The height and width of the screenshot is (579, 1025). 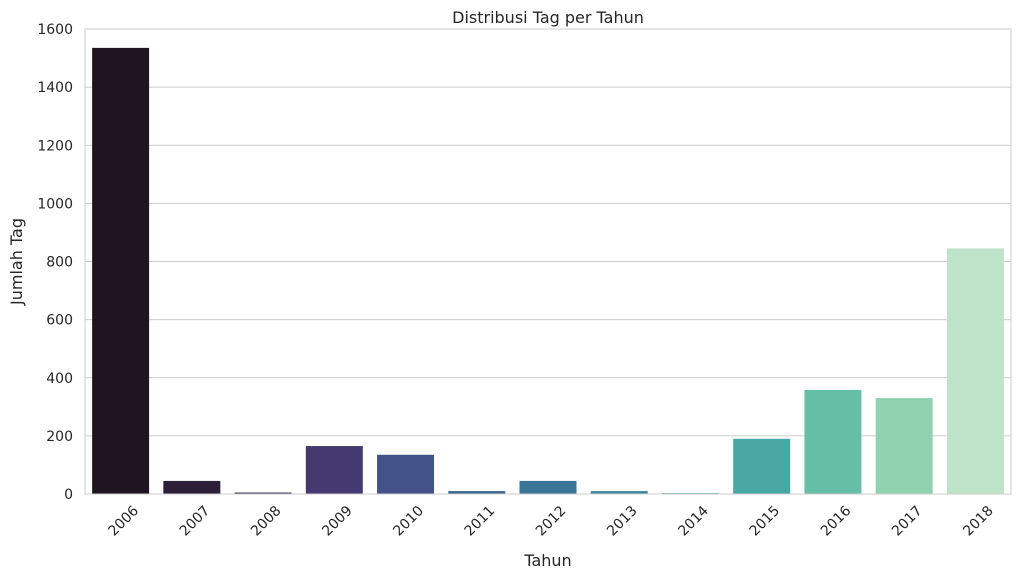 What do you see at coordinates (904, 446) in the screenshot?
I see `bar-2017` at bounding box center [904, 446].